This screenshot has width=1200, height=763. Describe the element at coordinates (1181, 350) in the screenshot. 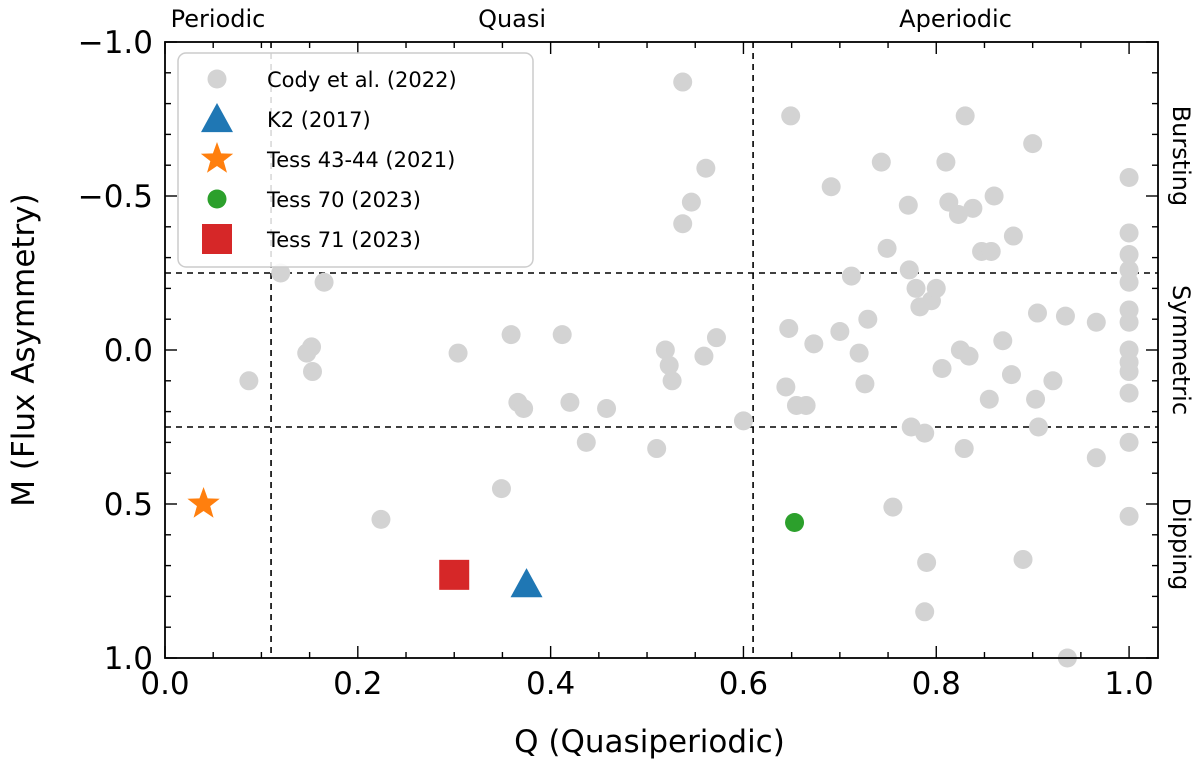

I see `region-label-right: Symmetric` at that location.